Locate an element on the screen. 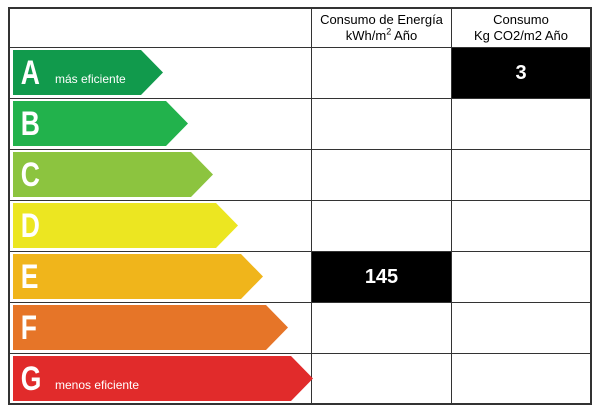  column-divider-co2 is located at coordinates (451, 206).